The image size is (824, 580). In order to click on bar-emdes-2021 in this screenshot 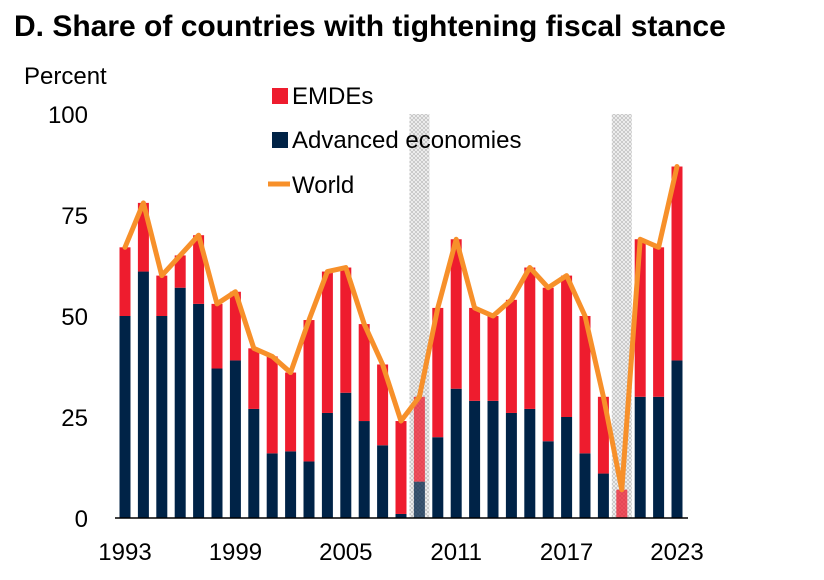, I will do `click(640, 318)`.